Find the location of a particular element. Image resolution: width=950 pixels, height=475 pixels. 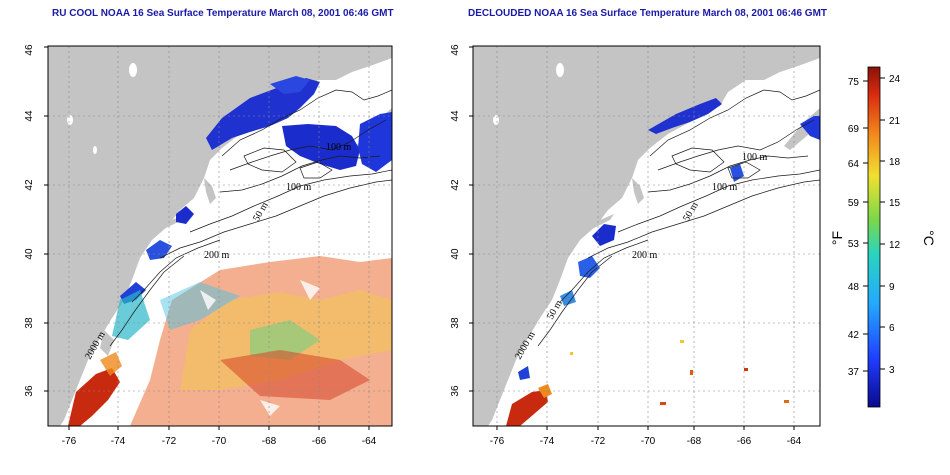

colorbar-c-tick: 3 is located at coordinates (892, 370).